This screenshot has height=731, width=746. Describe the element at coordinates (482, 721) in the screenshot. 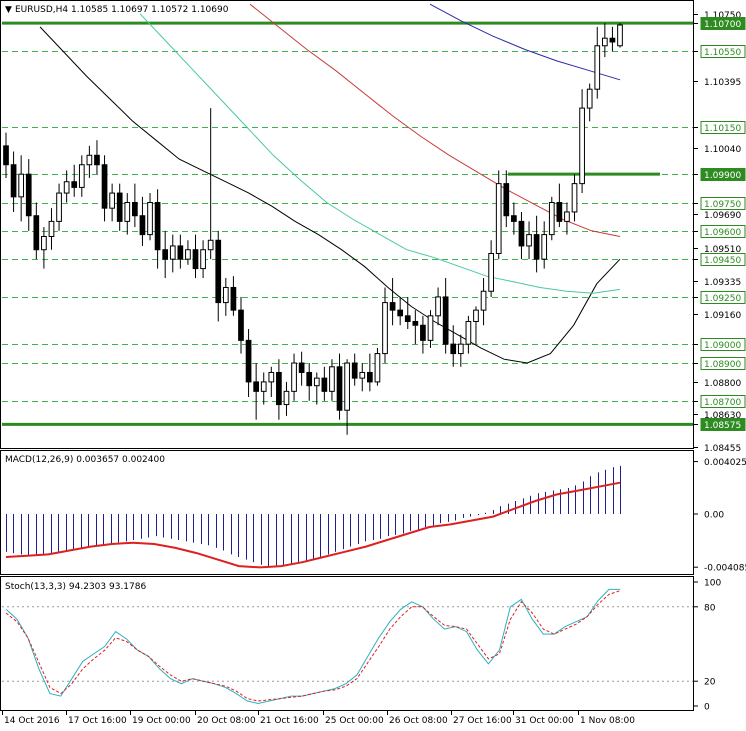

I see `time-tick-label: 27 Oct 16:00` at that location.